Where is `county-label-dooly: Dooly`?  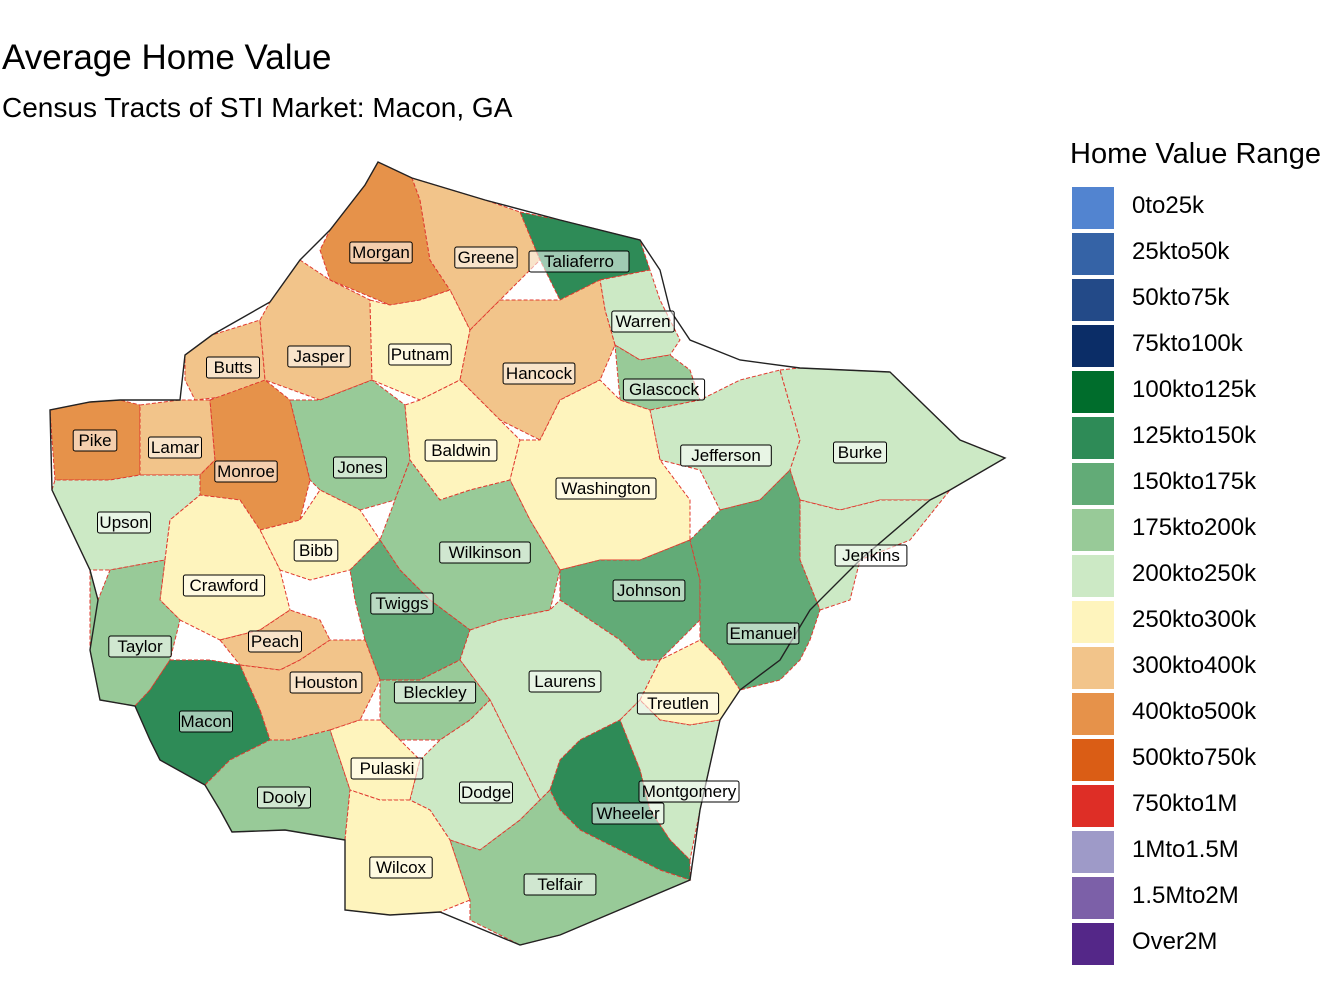 county-label-dooly: Dooly is located at coordinates (284, 797).